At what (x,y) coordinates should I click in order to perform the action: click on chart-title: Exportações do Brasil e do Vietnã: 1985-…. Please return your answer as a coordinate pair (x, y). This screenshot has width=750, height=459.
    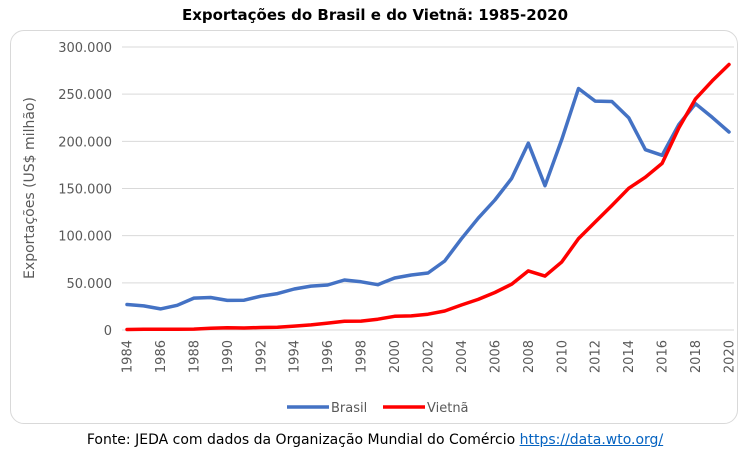
    Looking at the image, I should click on (375, 15).